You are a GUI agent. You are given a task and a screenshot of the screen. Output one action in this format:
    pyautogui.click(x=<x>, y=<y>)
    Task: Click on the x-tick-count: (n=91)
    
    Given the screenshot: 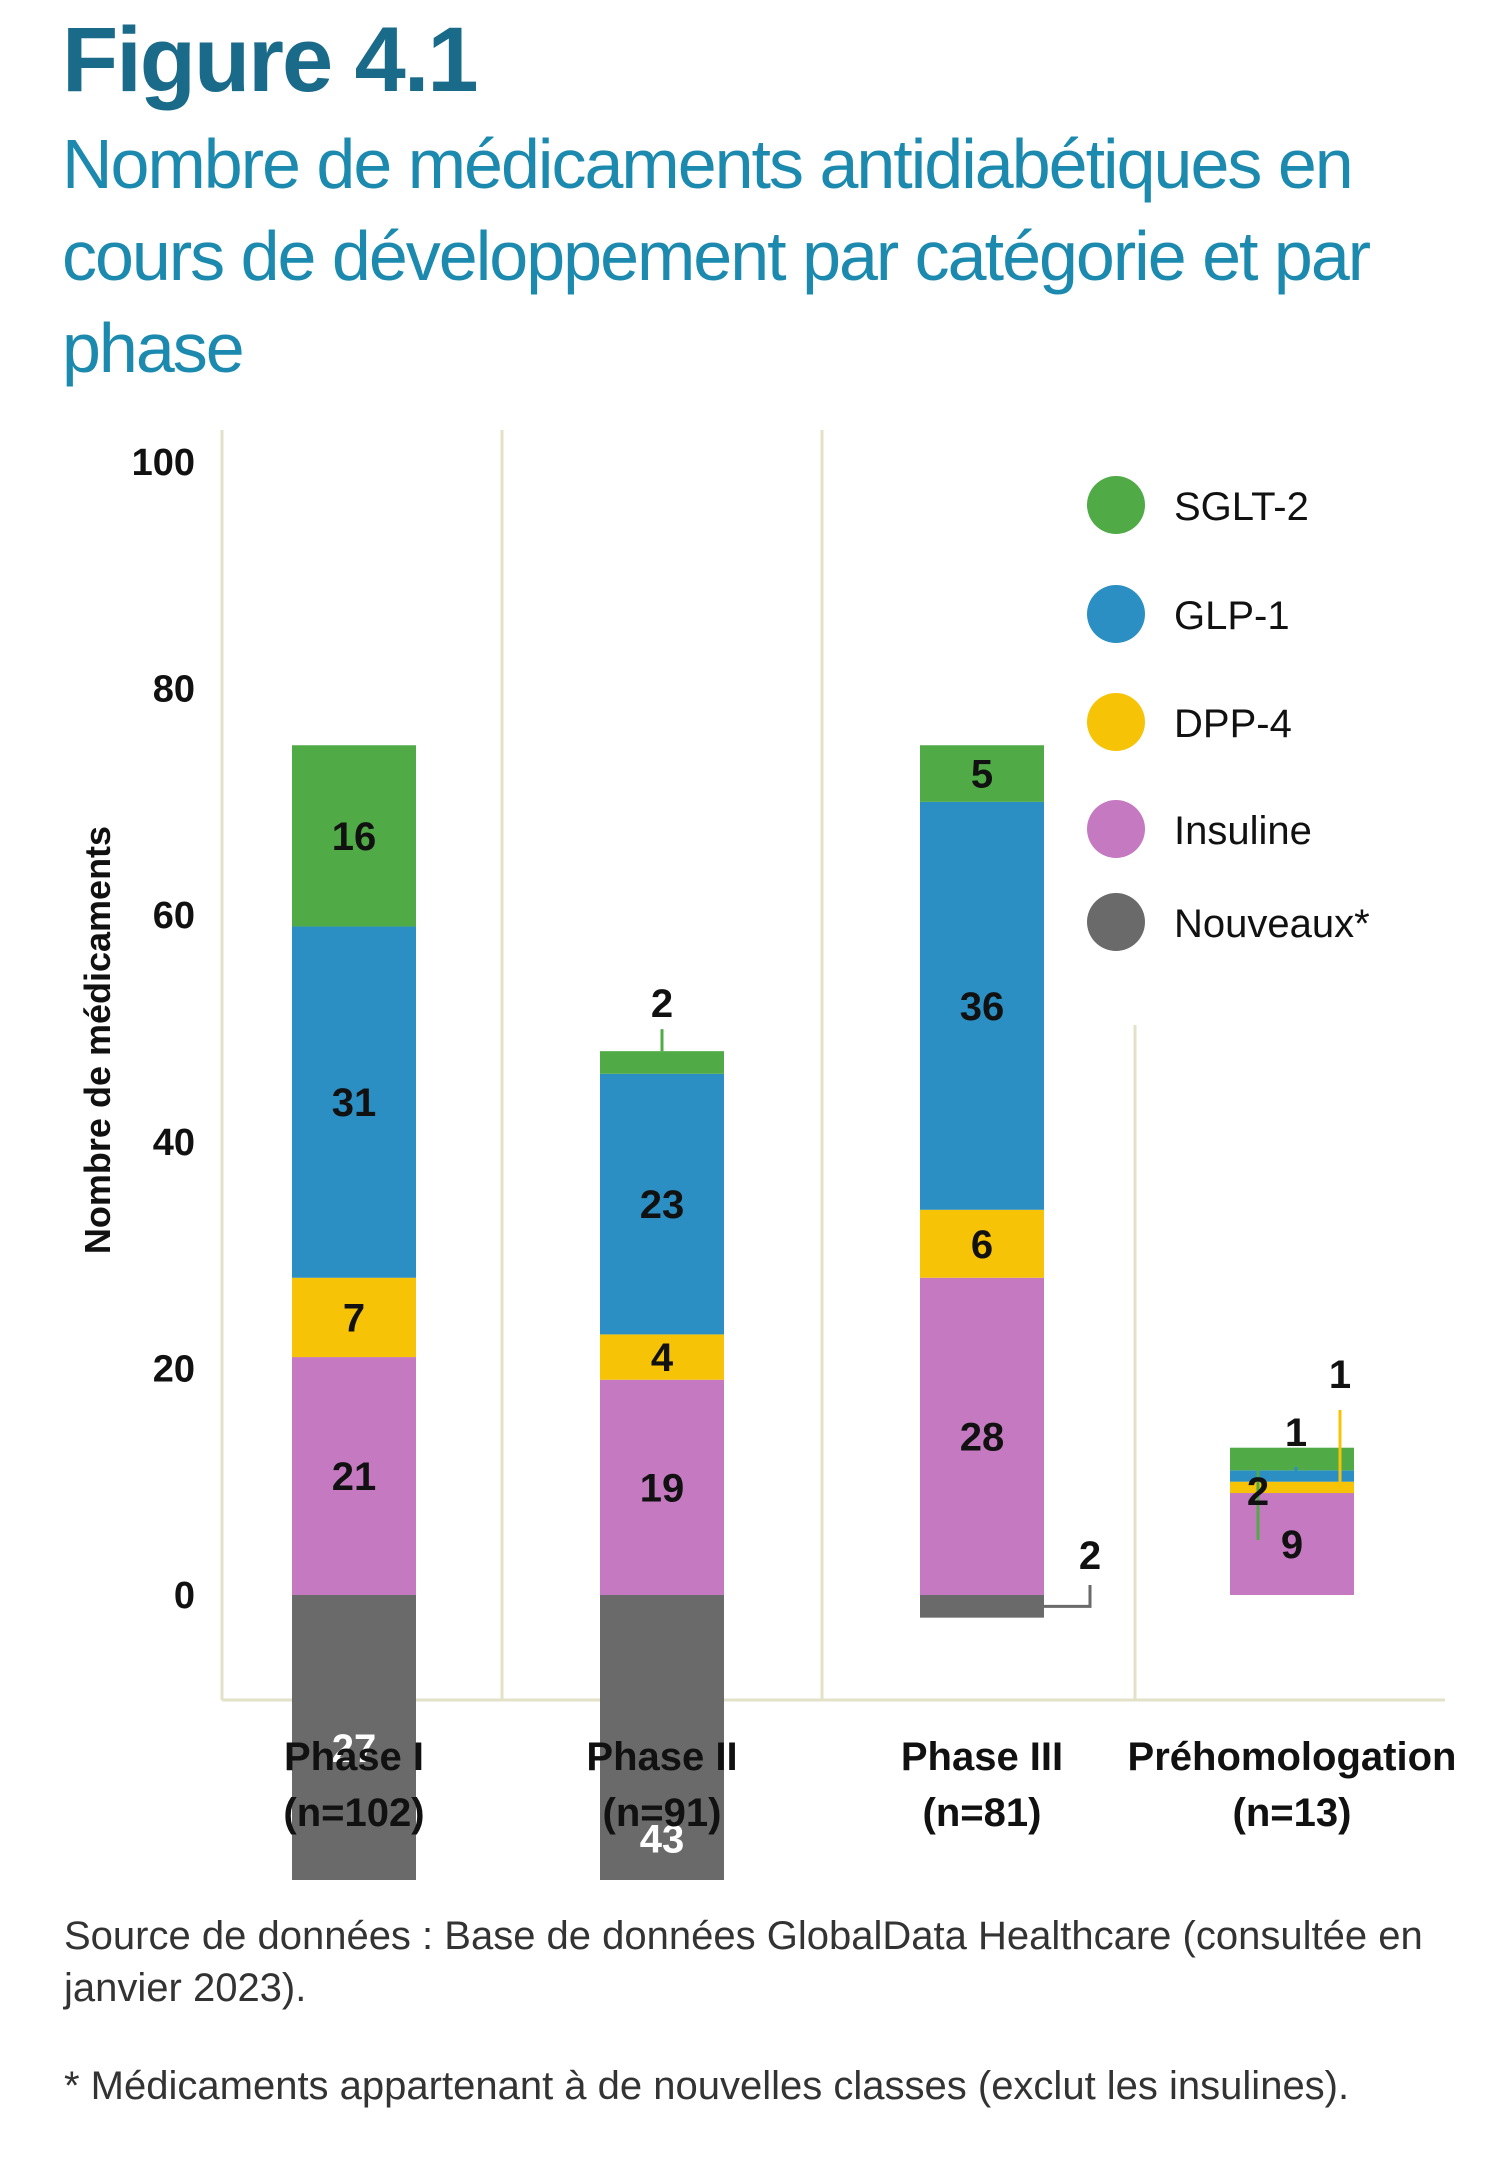 What is the action you would take?
    pyautogui.click(x=662, y=1813)
    